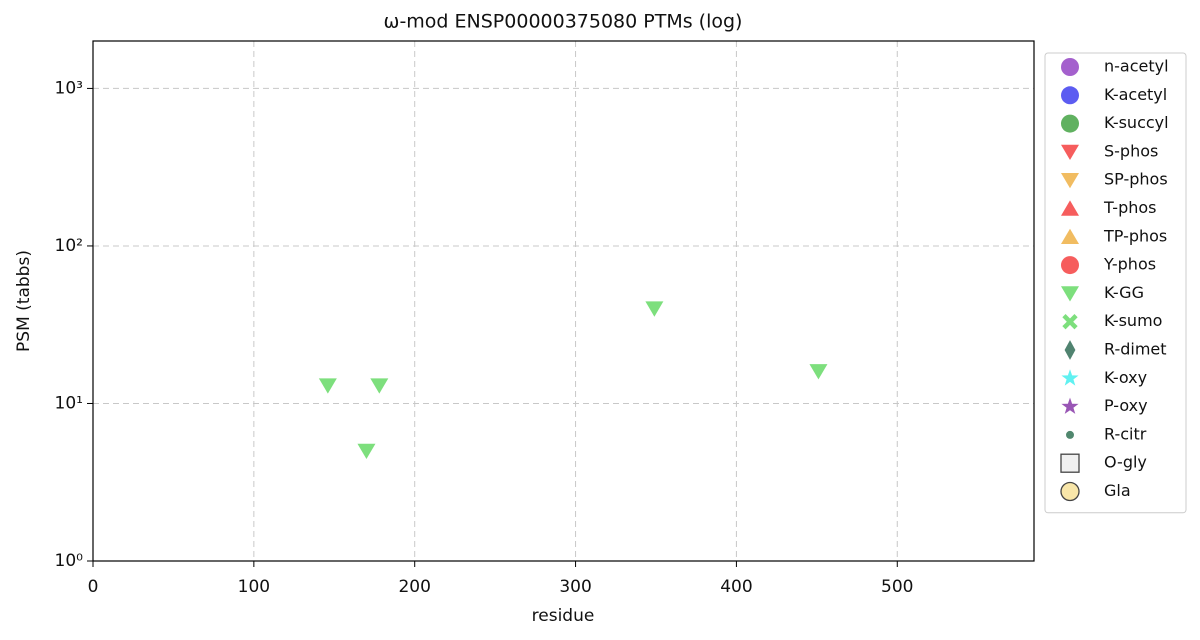  Describe the element at coordinates (1126, 405) in the screenshot. I see `legend-label: P-oxy` at that location.